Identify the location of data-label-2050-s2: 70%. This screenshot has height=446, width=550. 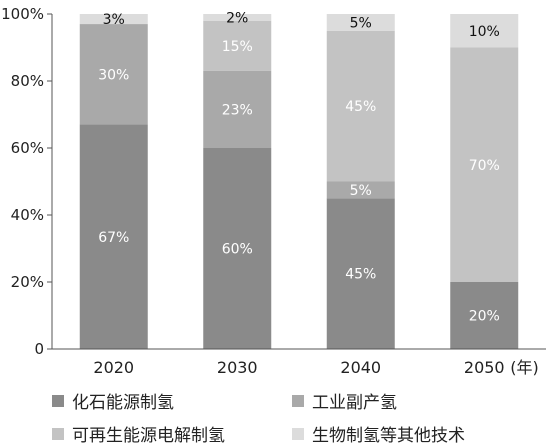
(484, 166).